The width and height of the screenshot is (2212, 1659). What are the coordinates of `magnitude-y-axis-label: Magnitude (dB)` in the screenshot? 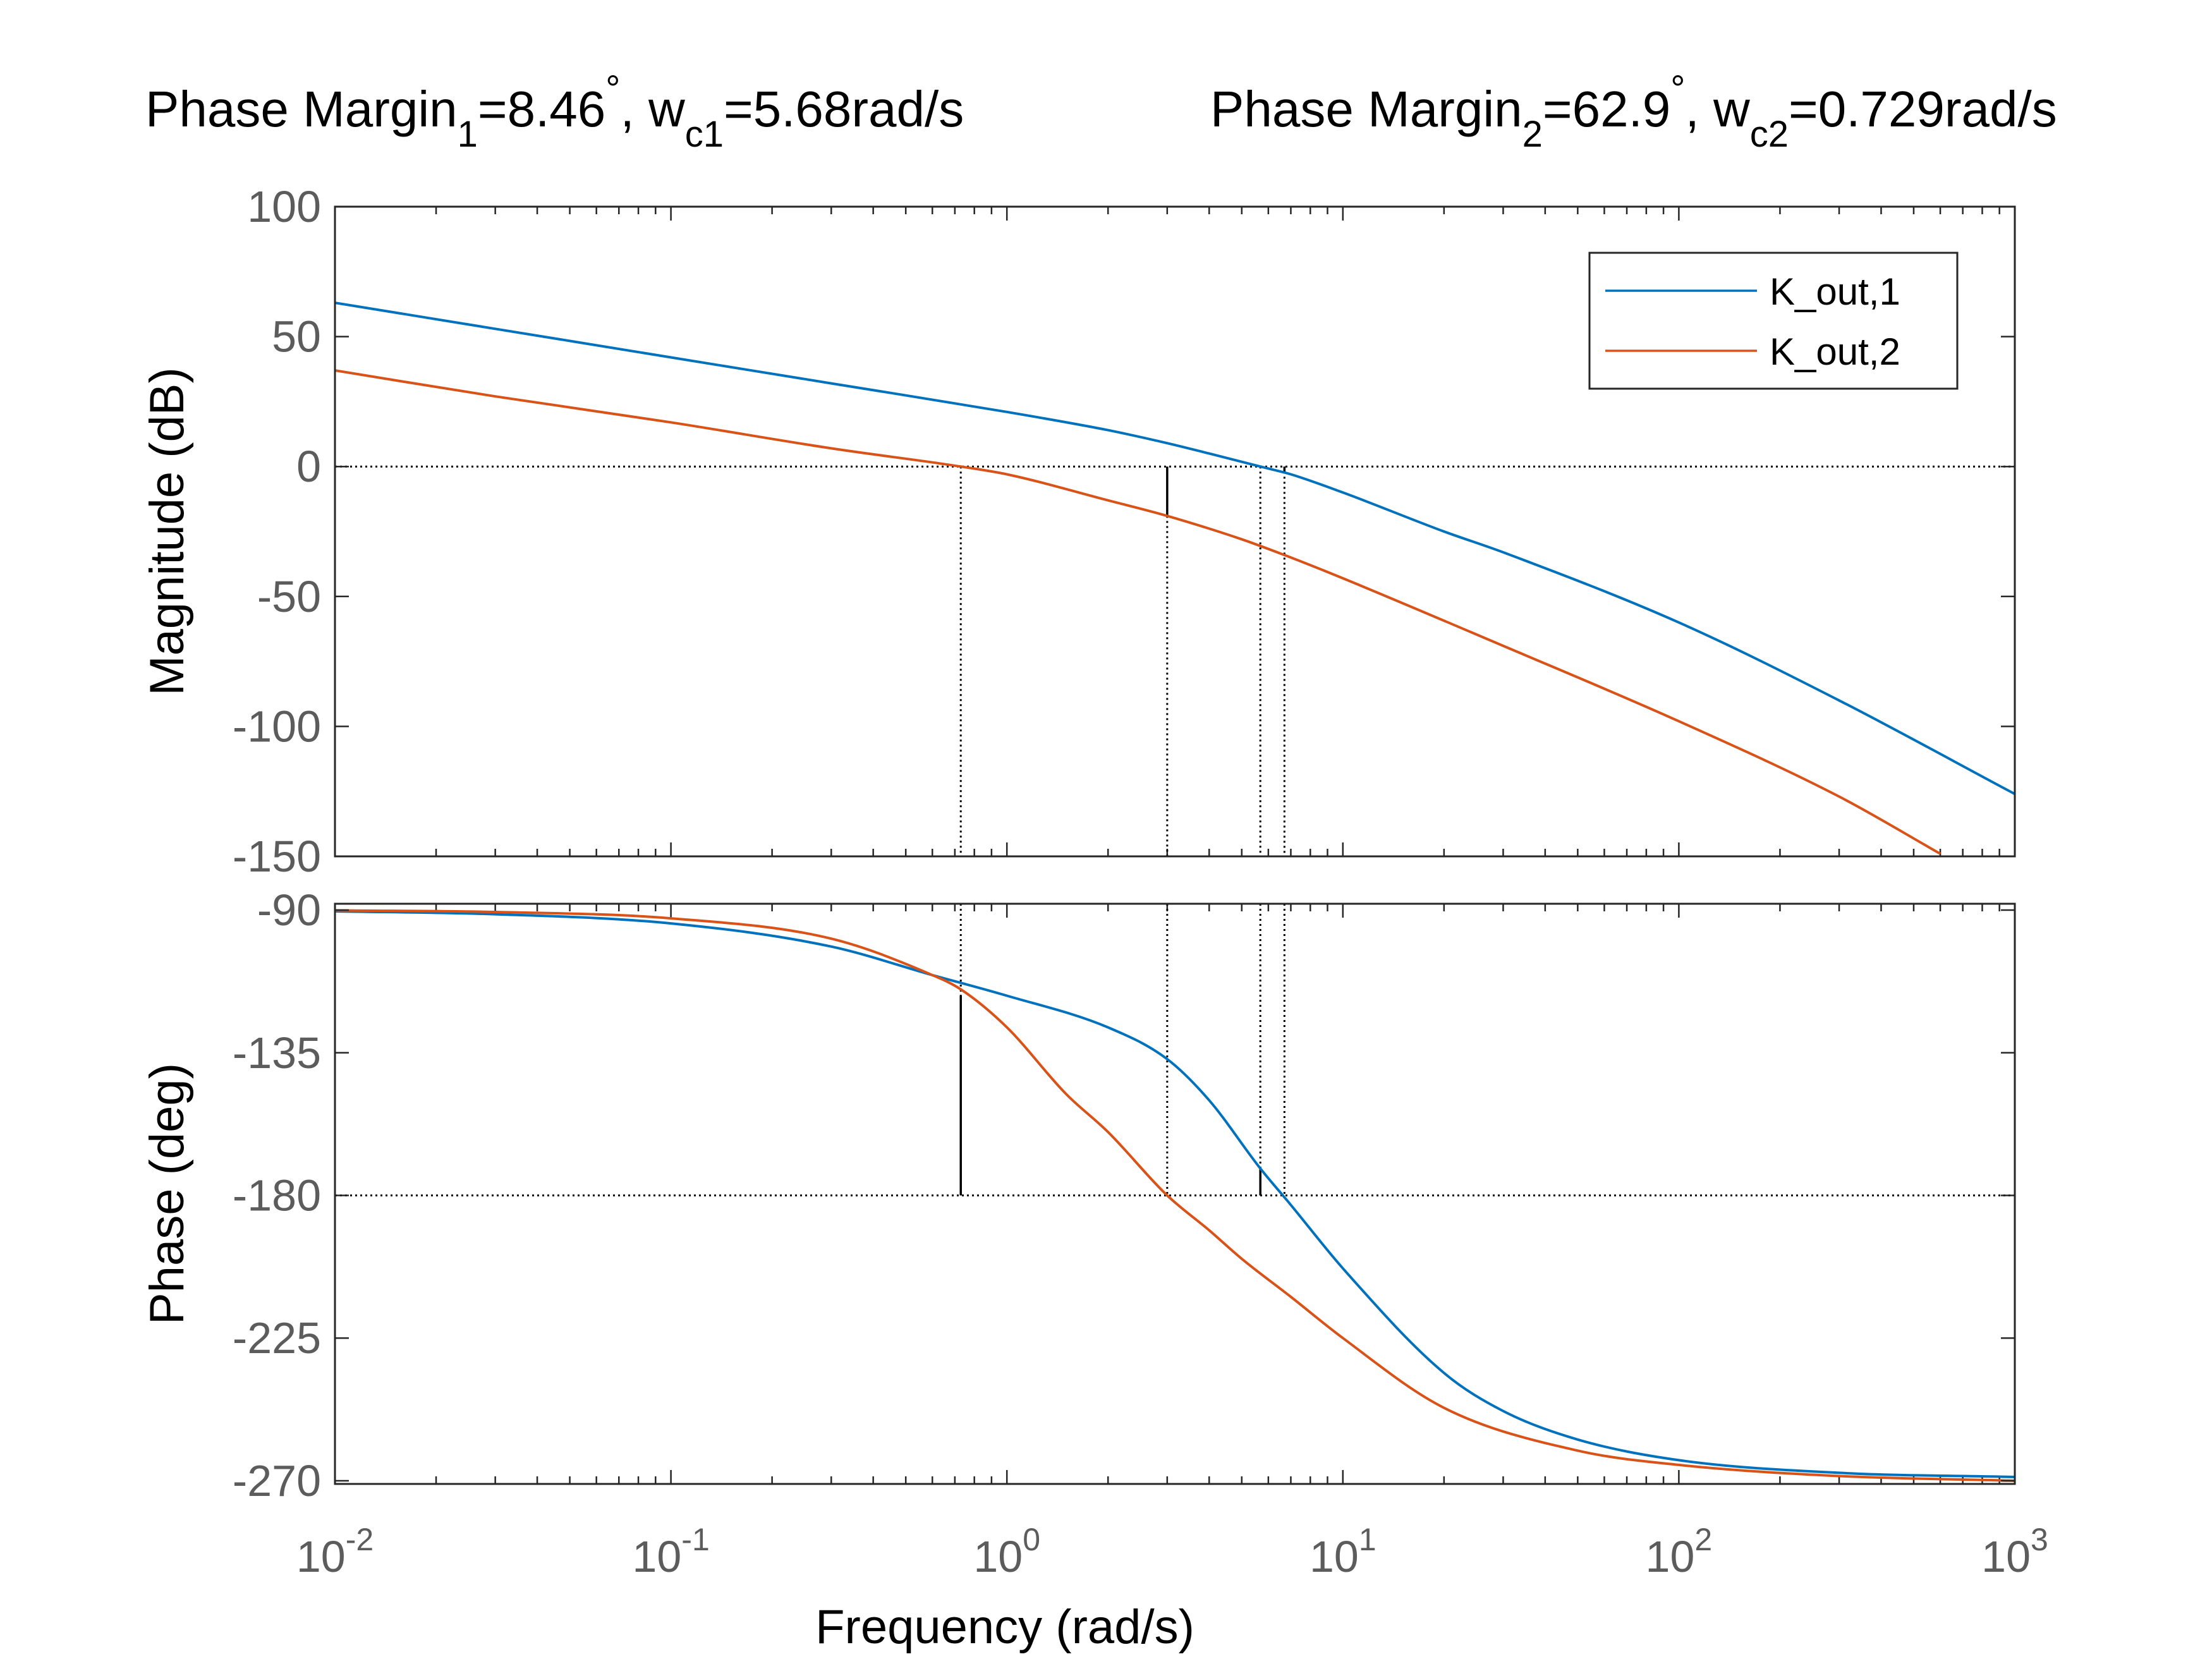 It's located at (167, 531).